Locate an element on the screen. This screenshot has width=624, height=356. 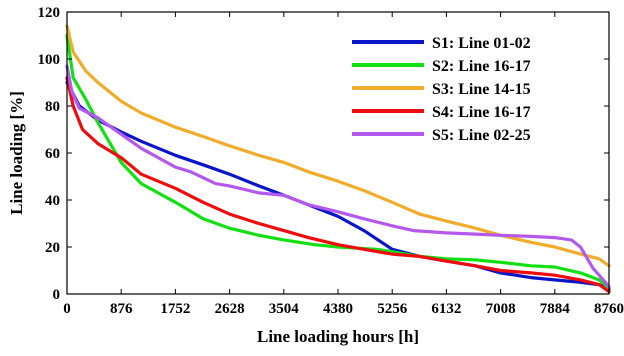
x-tick-label: 7884 is located at coordinates (555, 309).